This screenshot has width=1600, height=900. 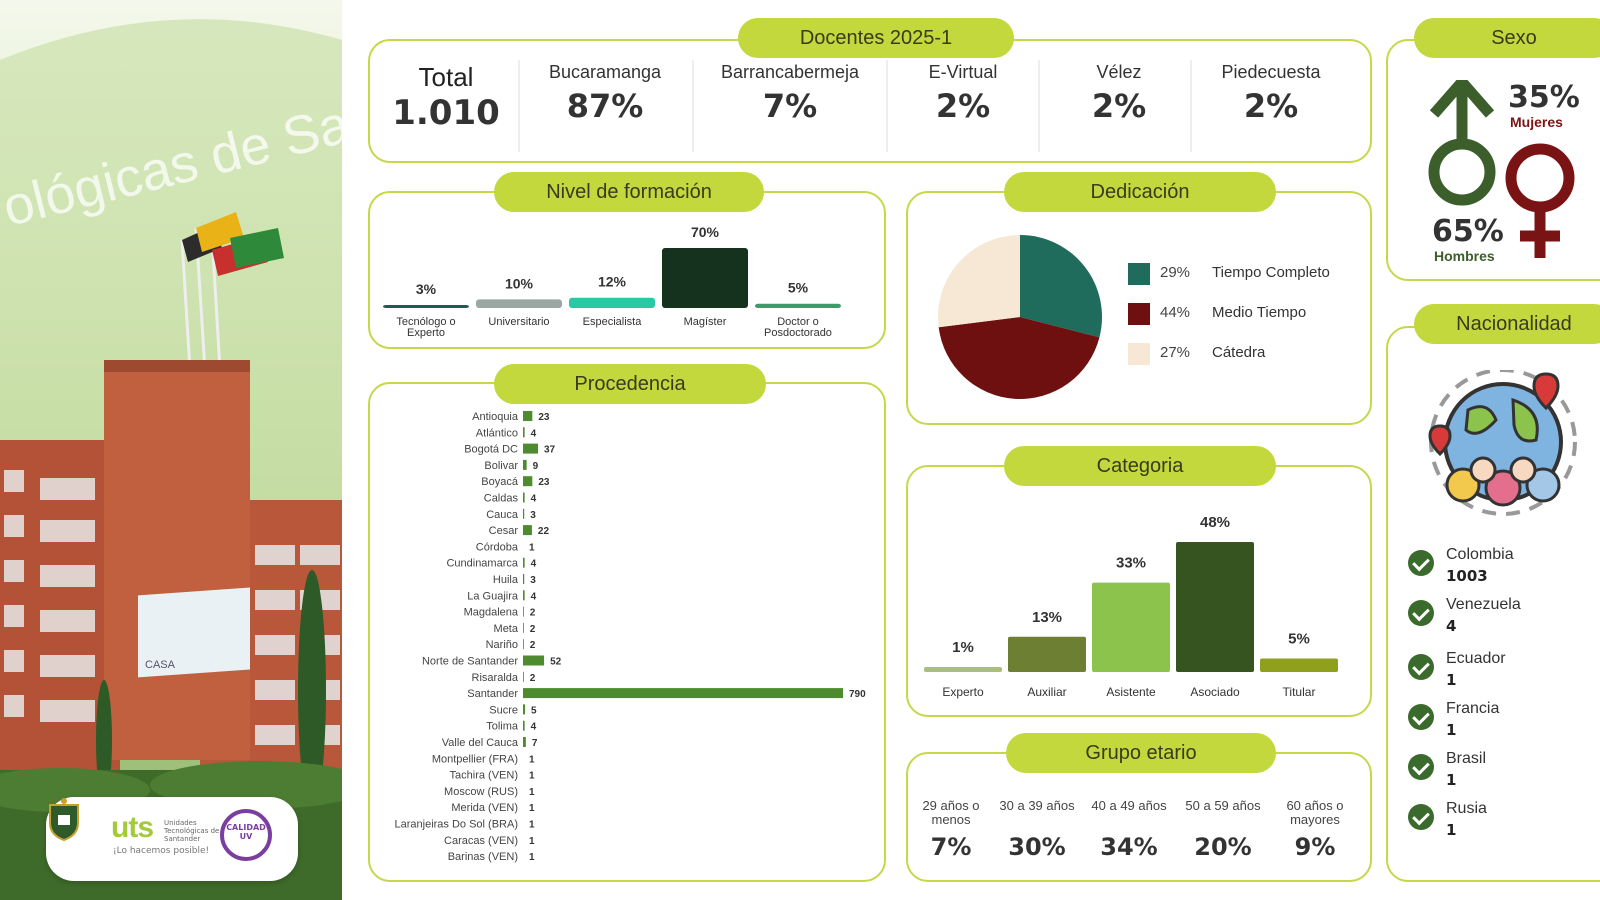 I want to click on procedencia-category-label: Antioquia, so click(x=495, y=417).